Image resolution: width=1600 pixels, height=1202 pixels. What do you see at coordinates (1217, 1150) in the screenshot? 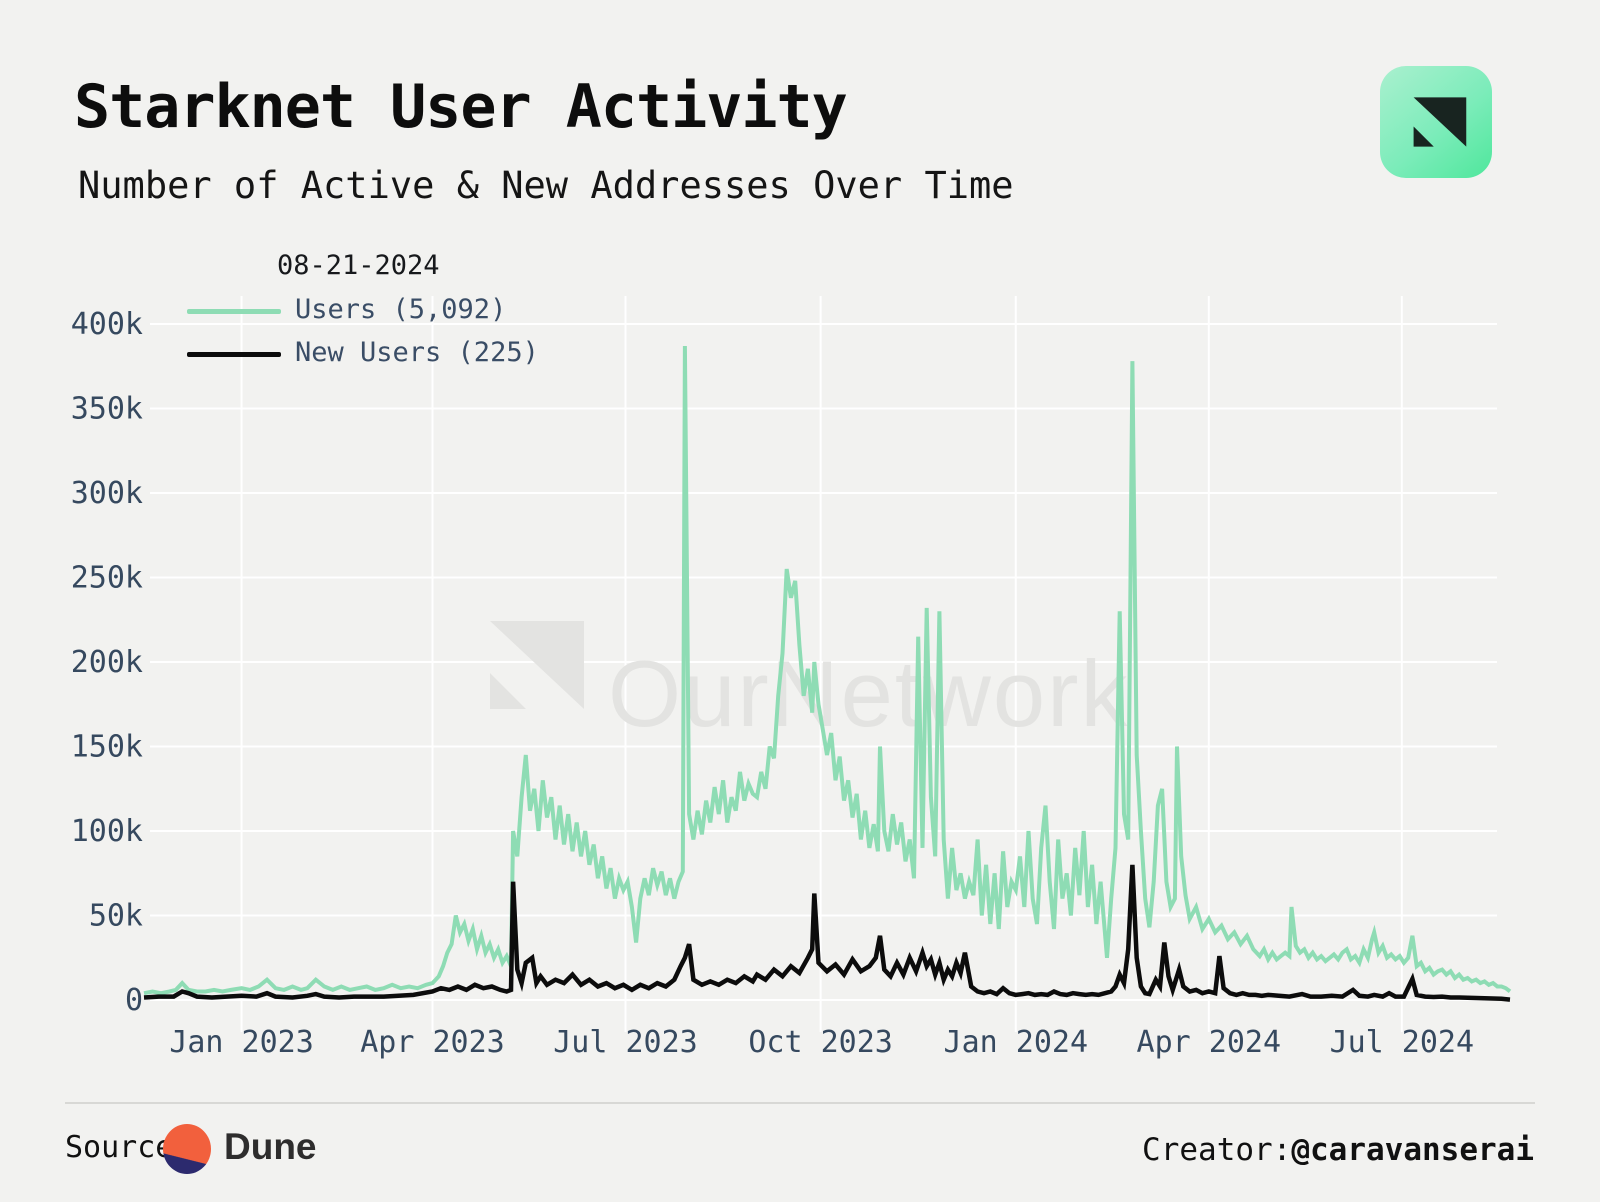
I see `creator-label: Creator:` at bounding box center [1217, 1150].